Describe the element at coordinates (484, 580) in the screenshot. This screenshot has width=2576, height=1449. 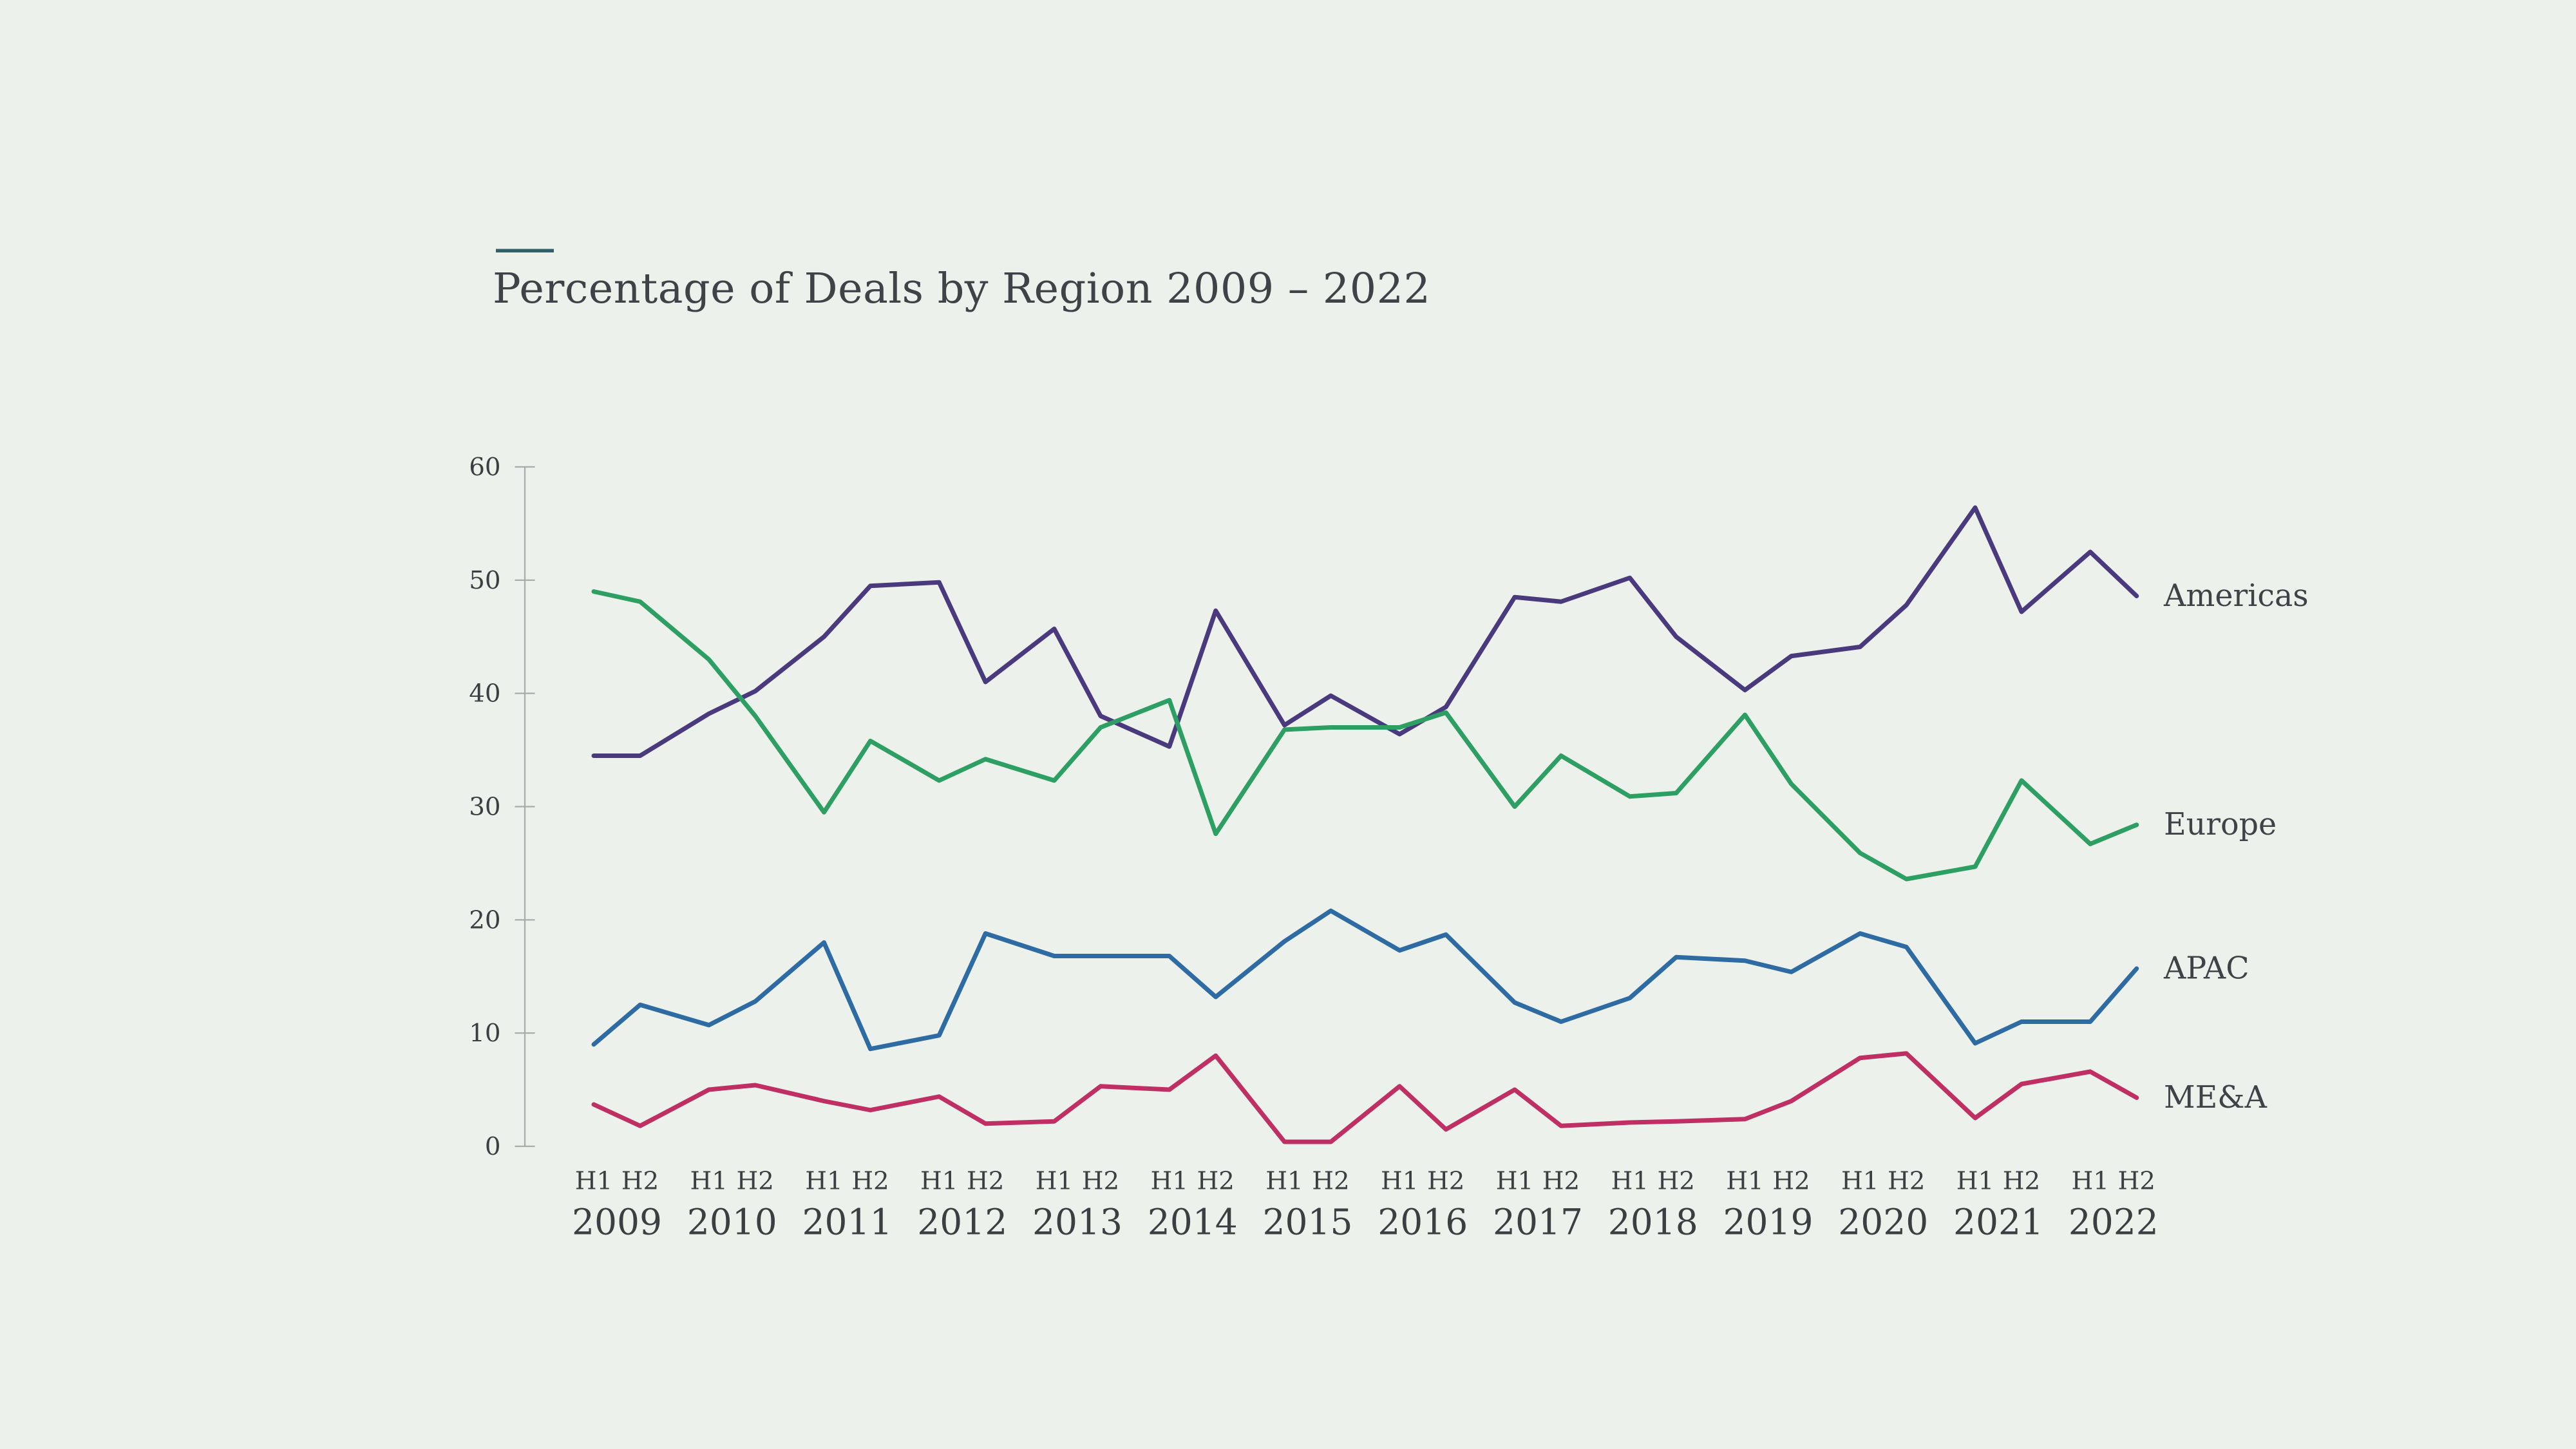
I see `y-tick-label: 50` at that location.